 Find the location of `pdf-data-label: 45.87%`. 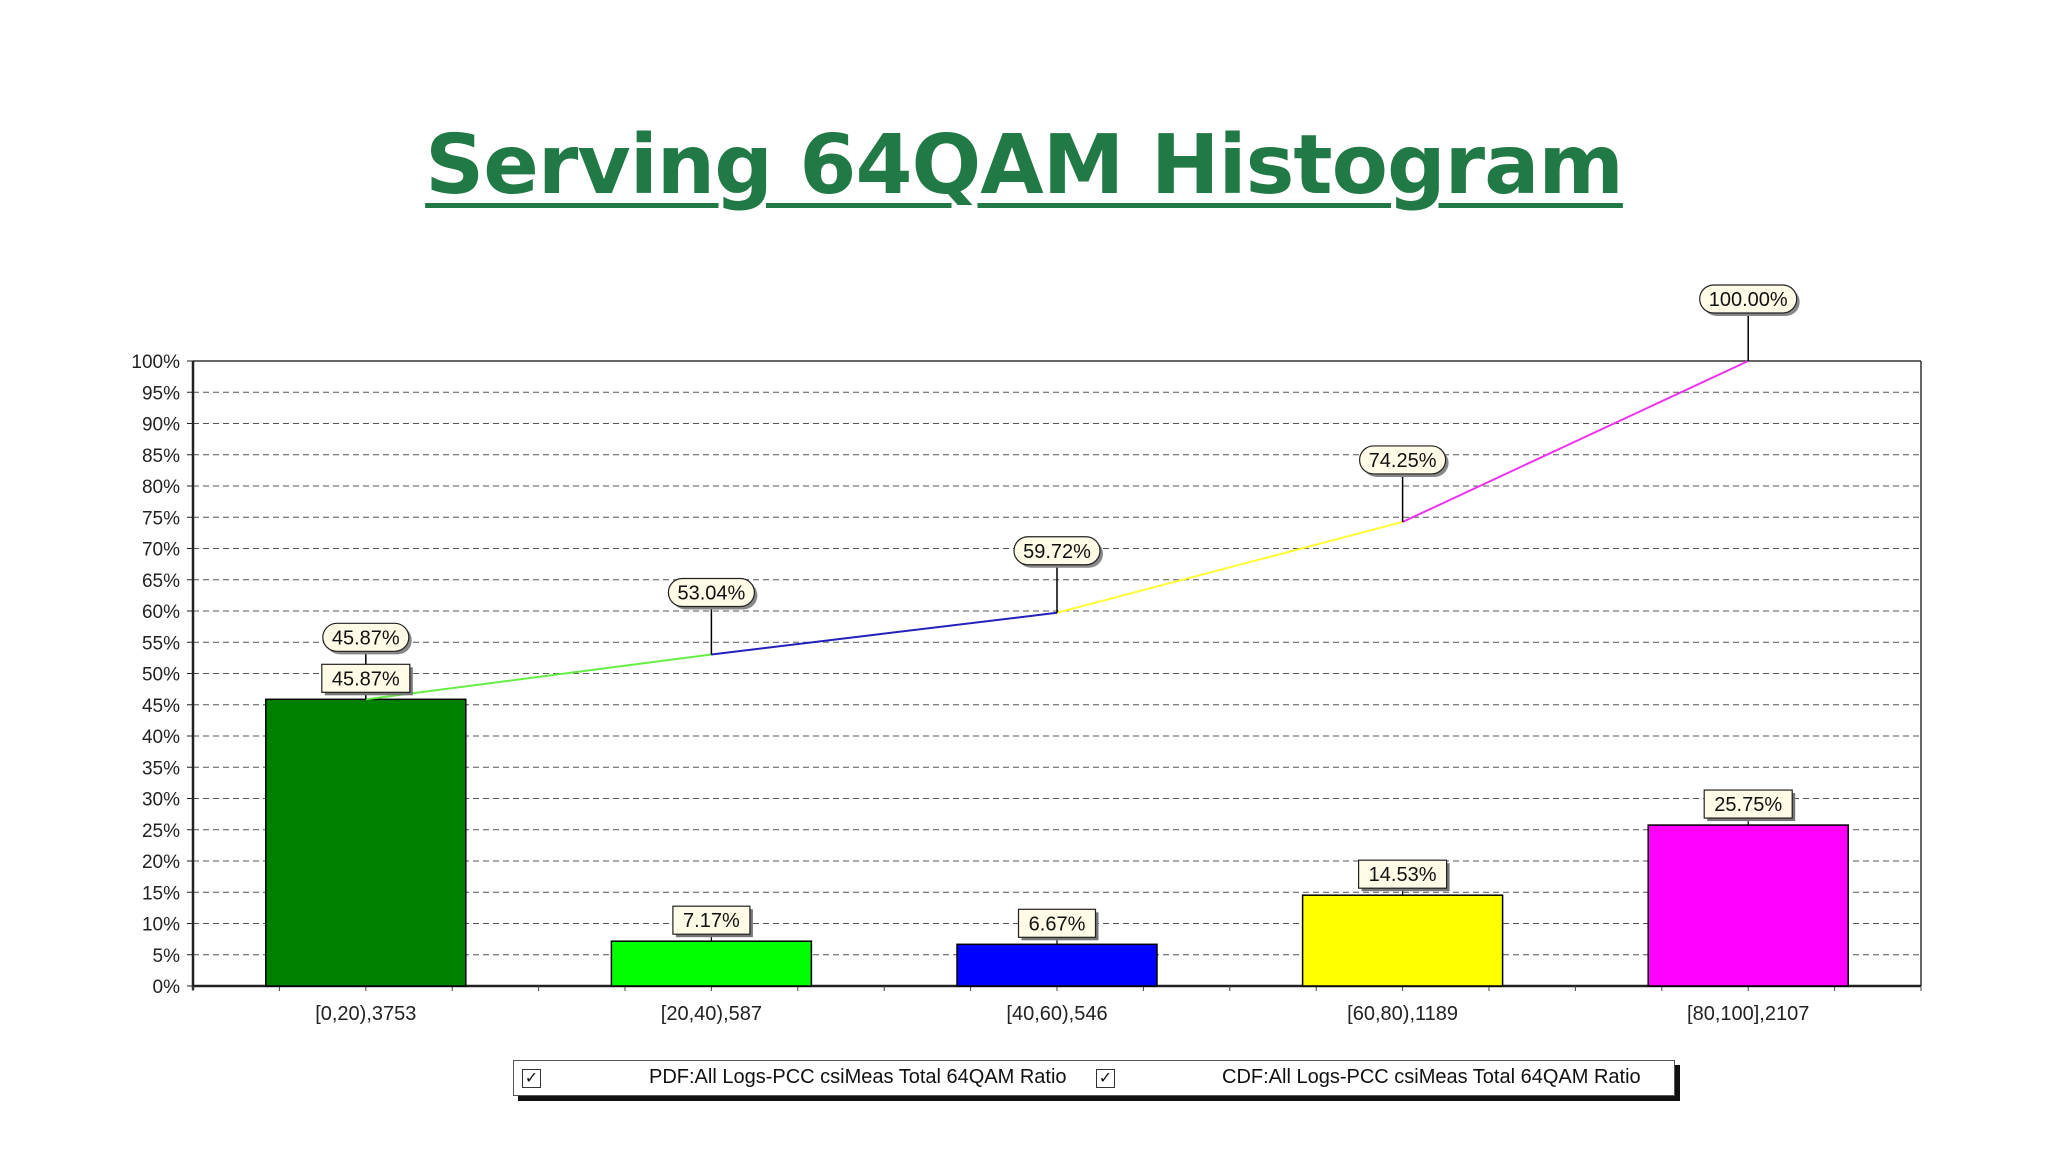

pdf-data-label: 45.87% is located at coordinates (366, 679).